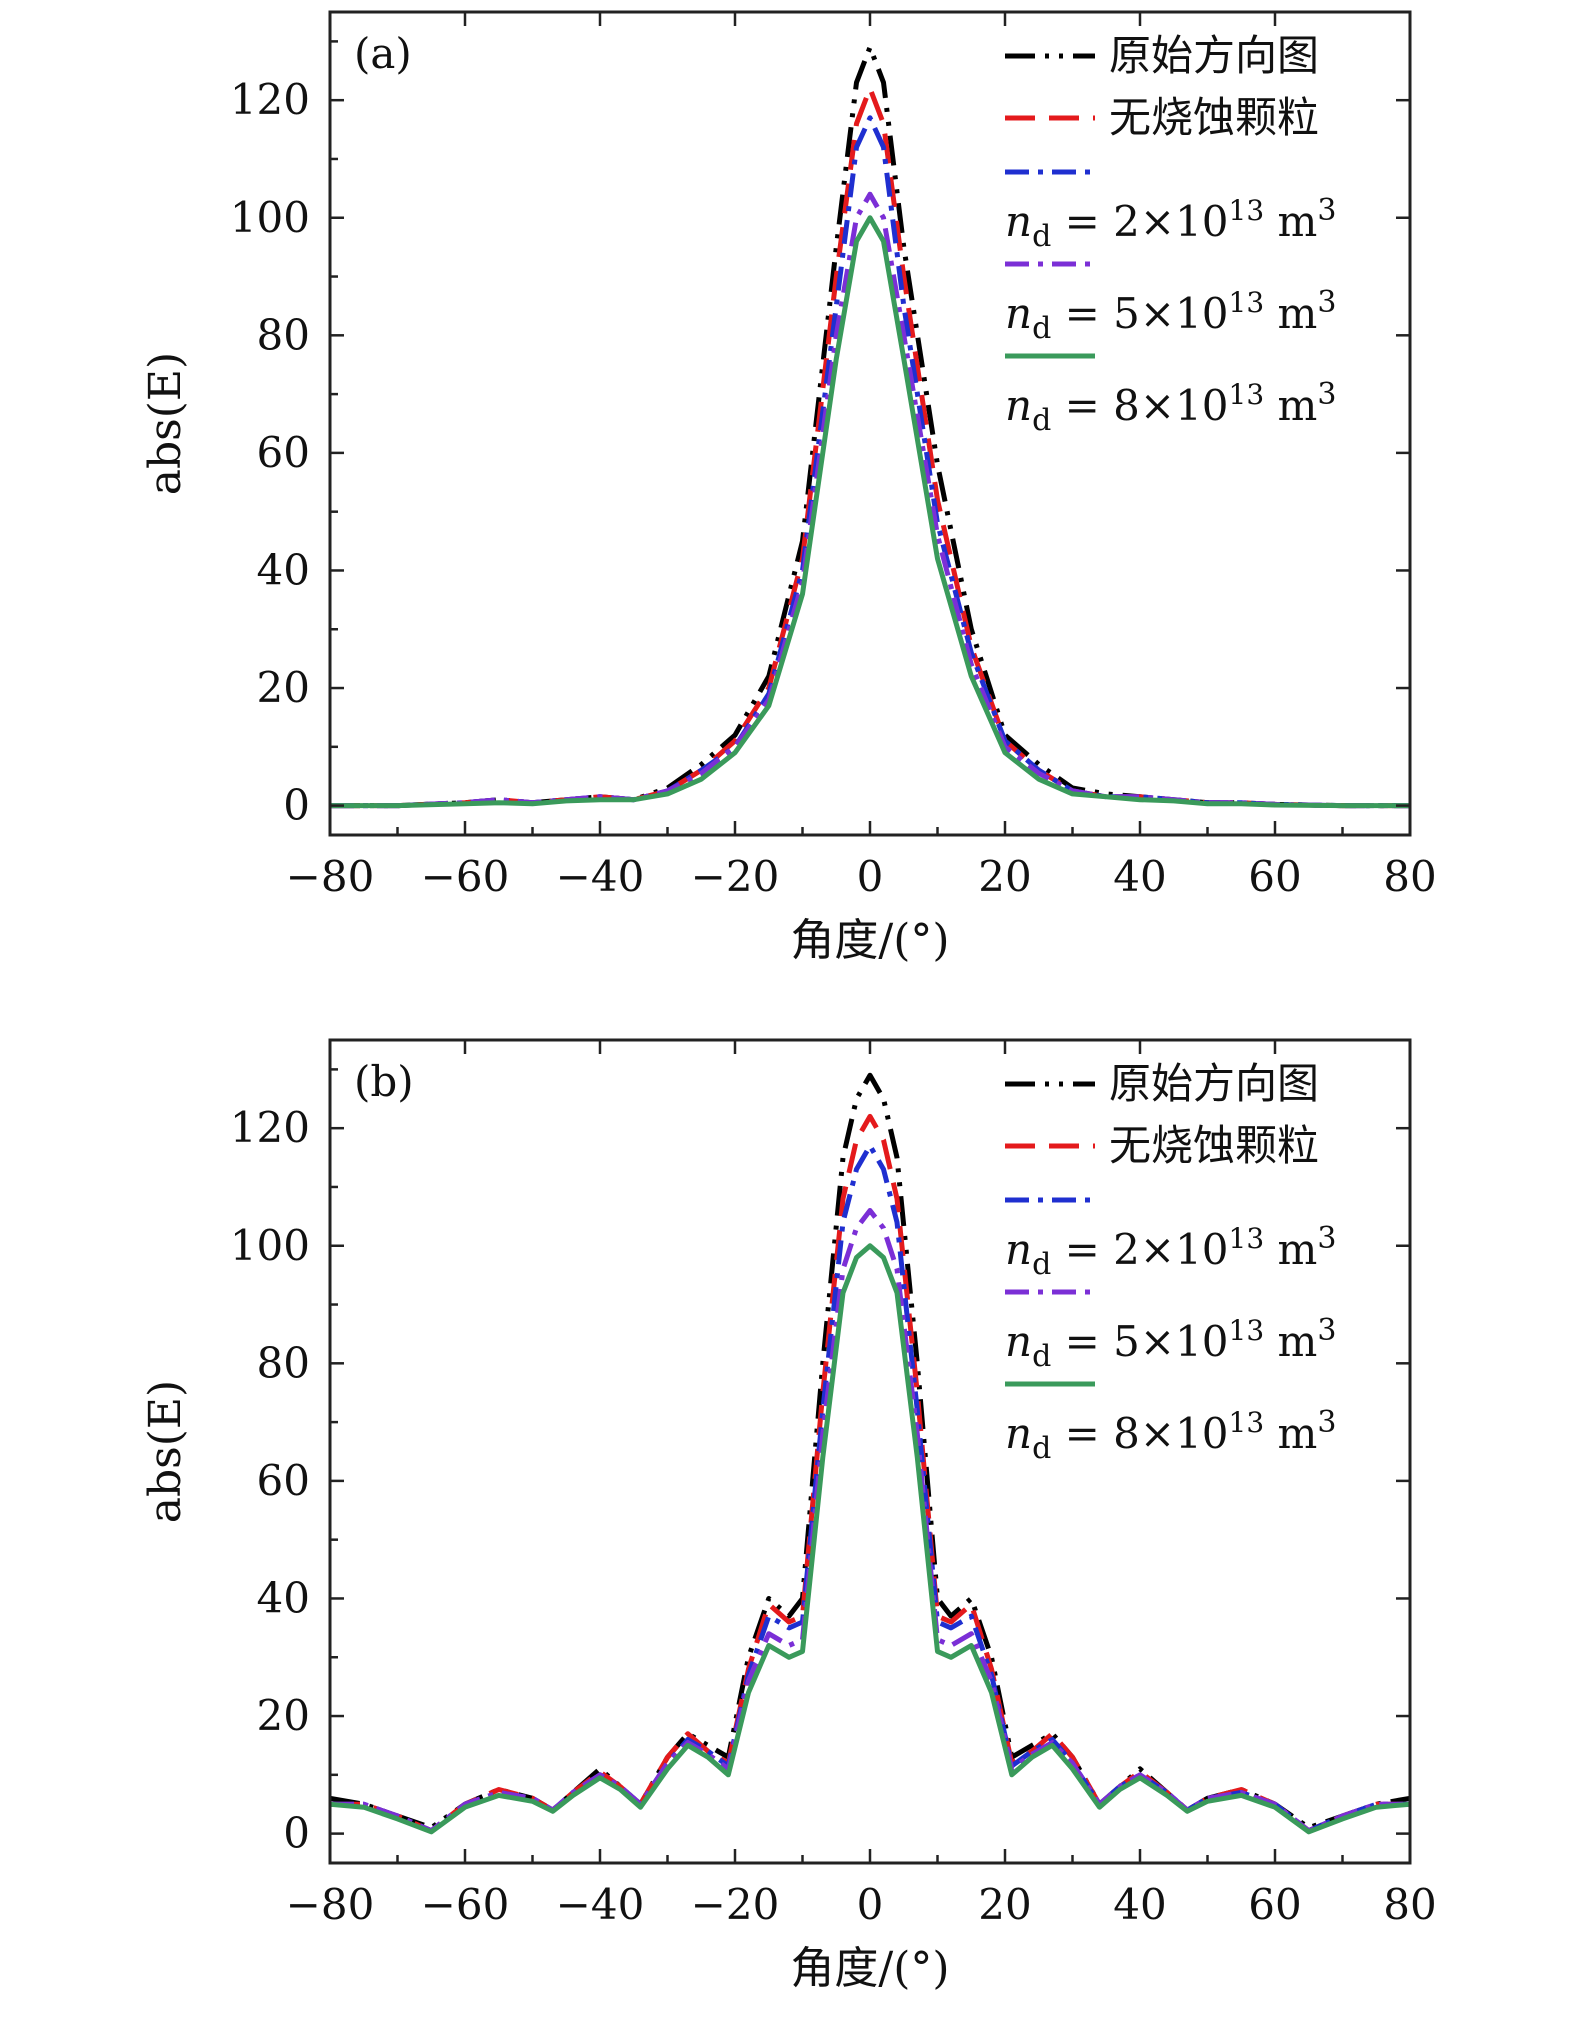 This screenshot has width=1575, height=2018. What do you see at coordinates (270, 1245) in the screenshot?
I see `chart-2-y-tick-label: 100` at bounding box center [270, 1245].